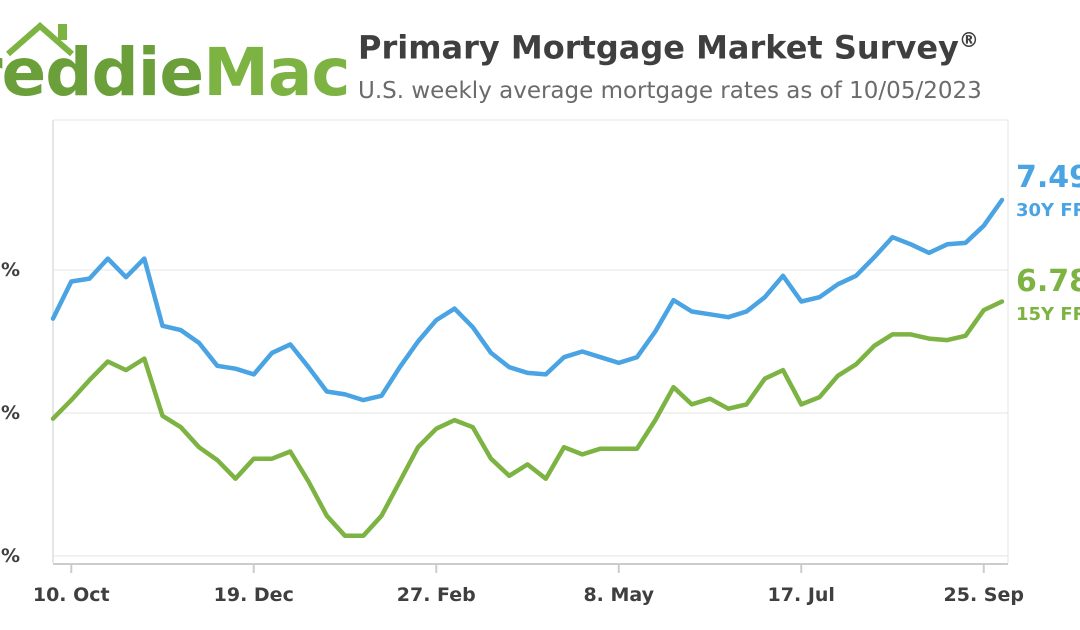 Image resolution: width=1080 pixels, height=630 pixels. Describe the element at coordinates (1048, 177) in the screenshot. I see `series-end-value: 7.49` at that location.